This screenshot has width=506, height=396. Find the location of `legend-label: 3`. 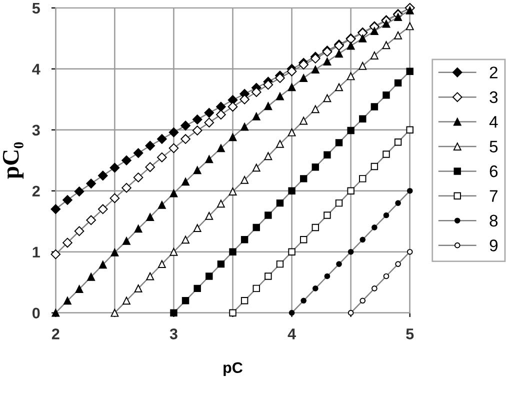

legend-label: 3 is located at coordinates (494, 97).